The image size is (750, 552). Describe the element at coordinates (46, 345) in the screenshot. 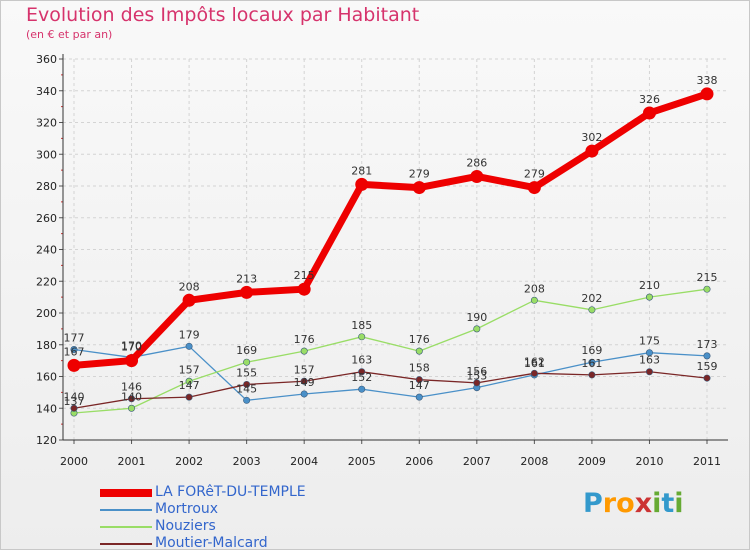

I see `y-tick-label: 180` at that location.